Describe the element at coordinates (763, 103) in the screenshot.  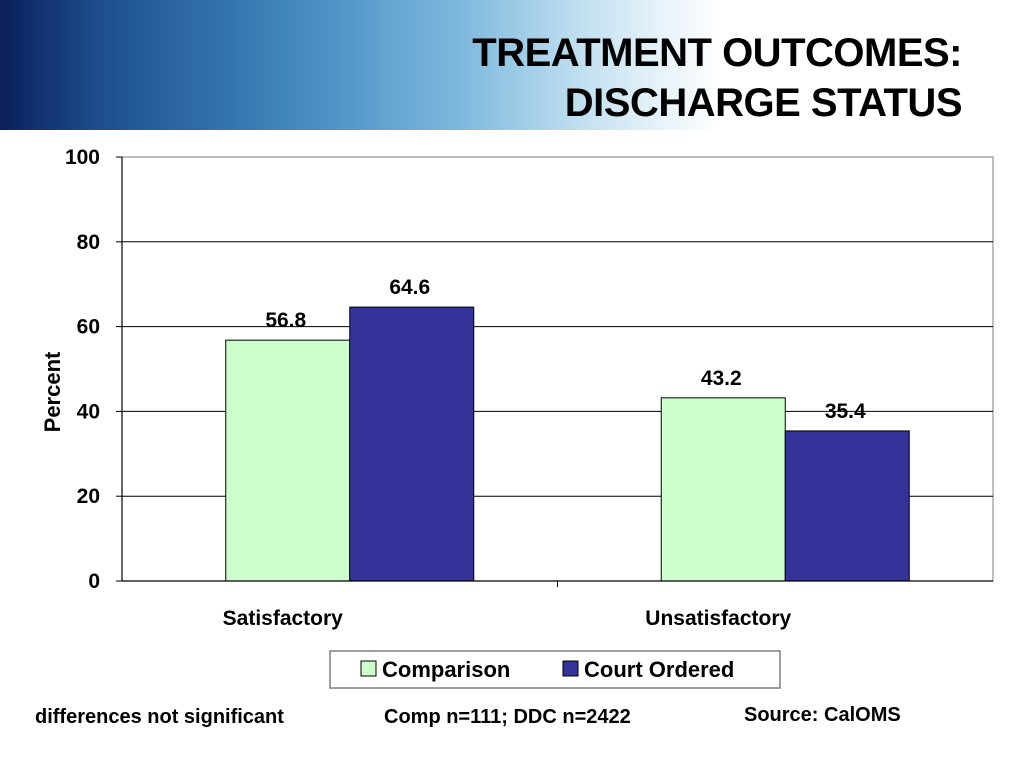
I see `title-line-2: DISCHARGE STATUS` at that location.